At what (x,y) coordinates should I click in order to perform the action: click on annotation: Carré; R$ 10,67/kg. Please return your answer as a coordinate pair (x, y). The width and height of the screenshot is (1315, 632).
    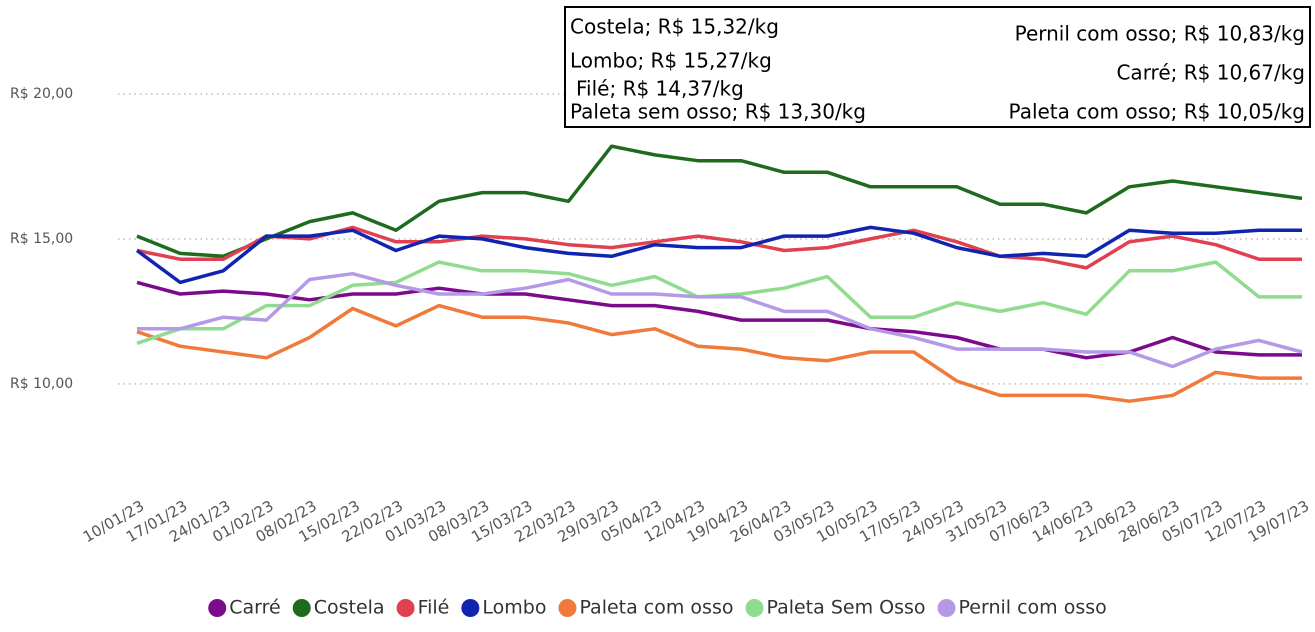
    Looking at the image, I should click on (1210, 73).